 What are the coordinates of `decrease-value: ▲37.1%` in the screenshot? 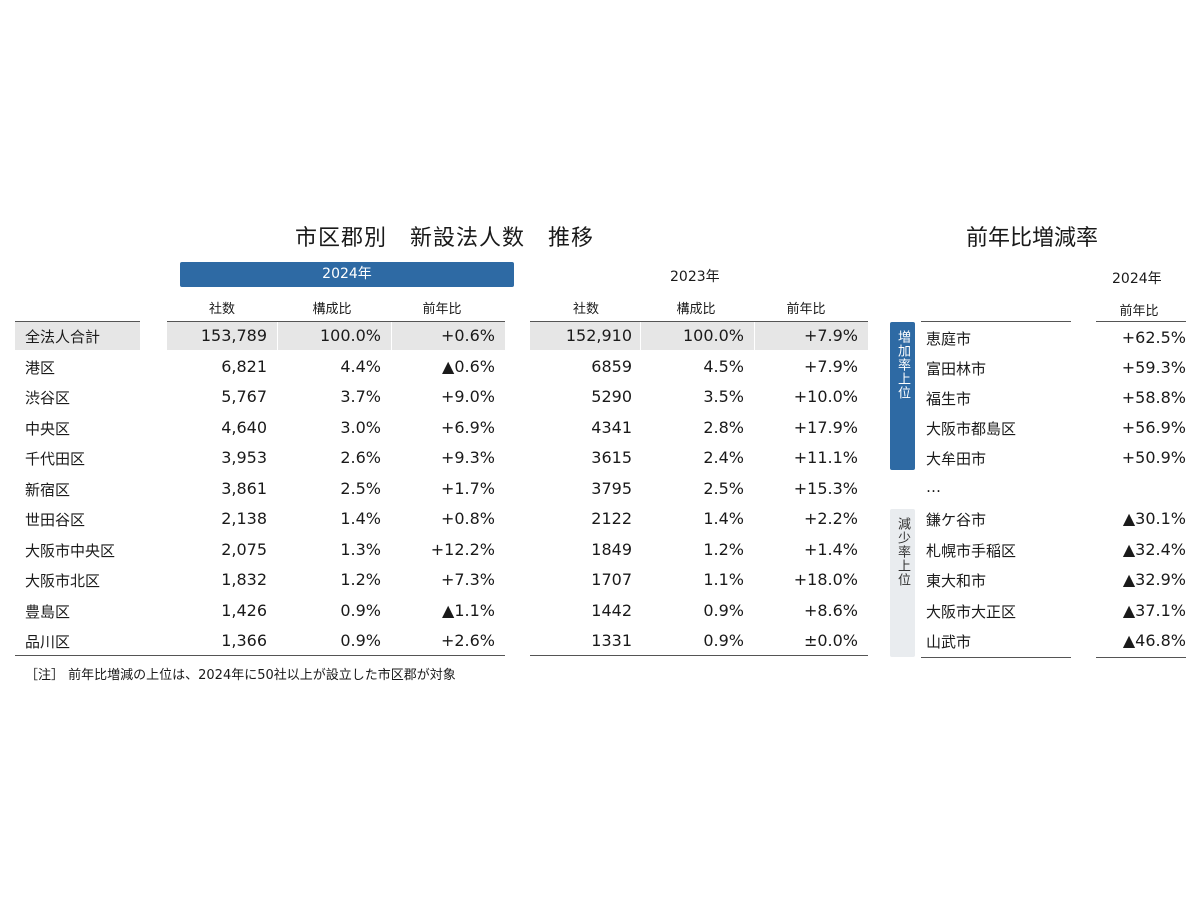 It's located at (1154, 610).